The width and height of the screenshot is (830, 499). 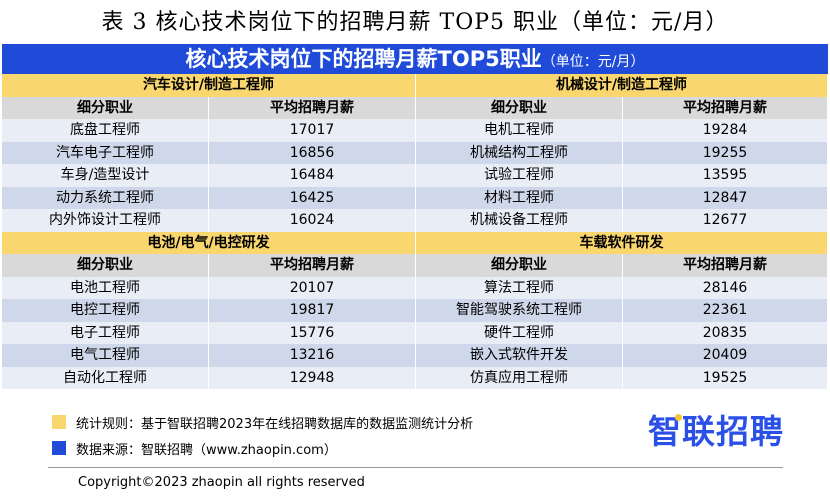 I want to click on salary-cell: 19525, so click(x=725, y=377).